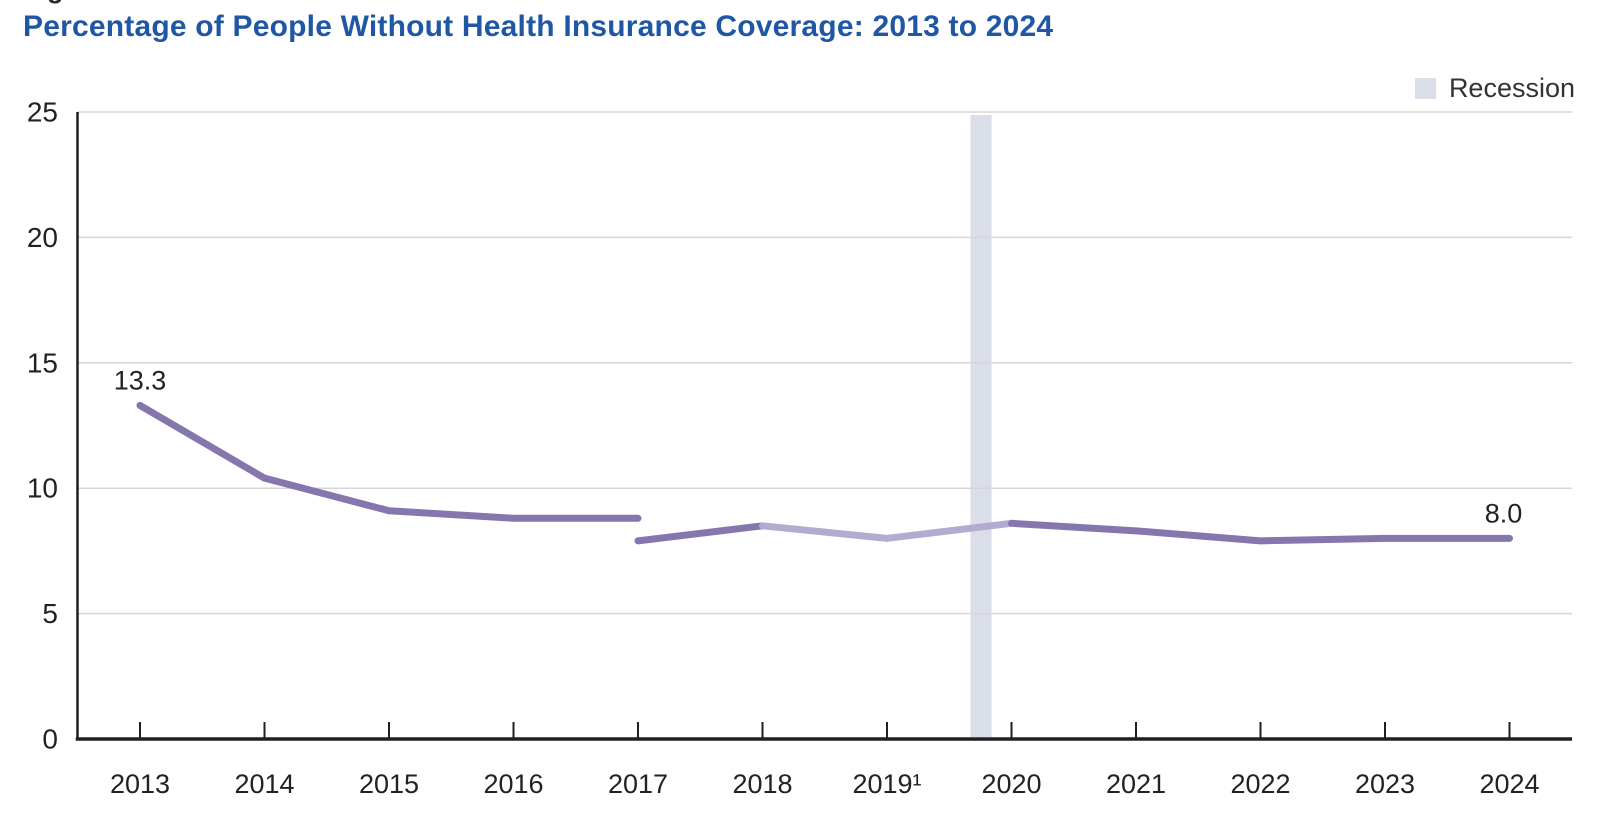 This screenshot has width=1624, height=818. What do you see at coordinates (1011, 784) in the screenshot?
I see `x-tick-label: 2020` at bounding box center [1011, 784].